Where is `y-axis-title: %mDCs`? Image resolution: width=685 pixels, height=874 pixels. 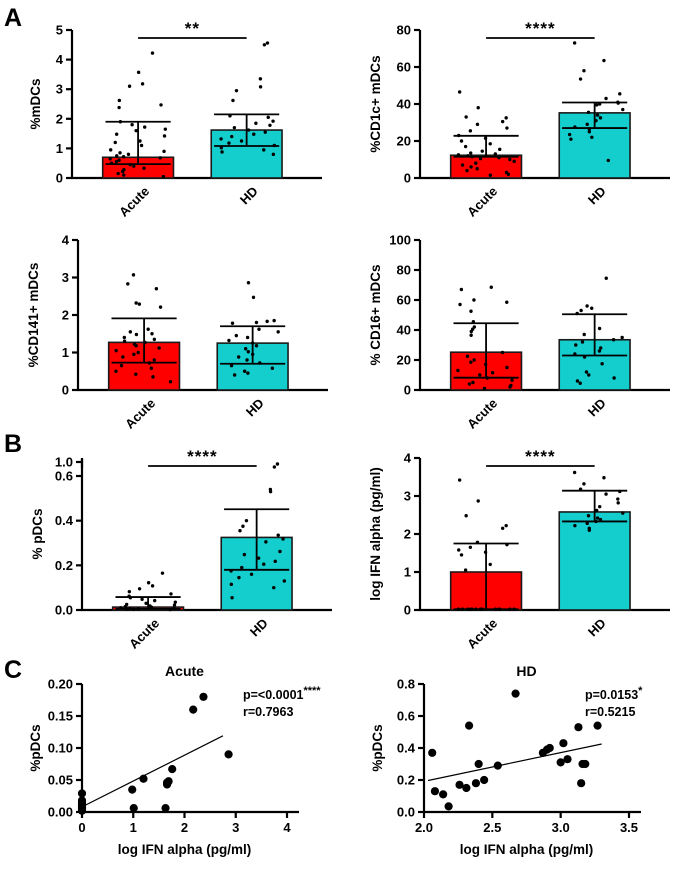 y-axis-title: %mDCs is located at coordinates (35, 103).